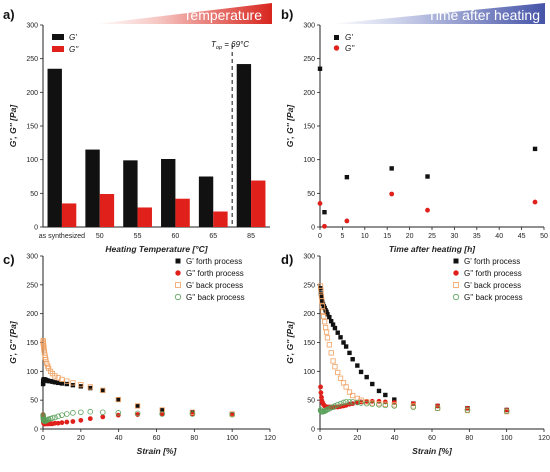 The image size is (550, 472). Describe the element at coordinates (287, 259) in the screenshot. I see `panel-d-label: d)` at that location.